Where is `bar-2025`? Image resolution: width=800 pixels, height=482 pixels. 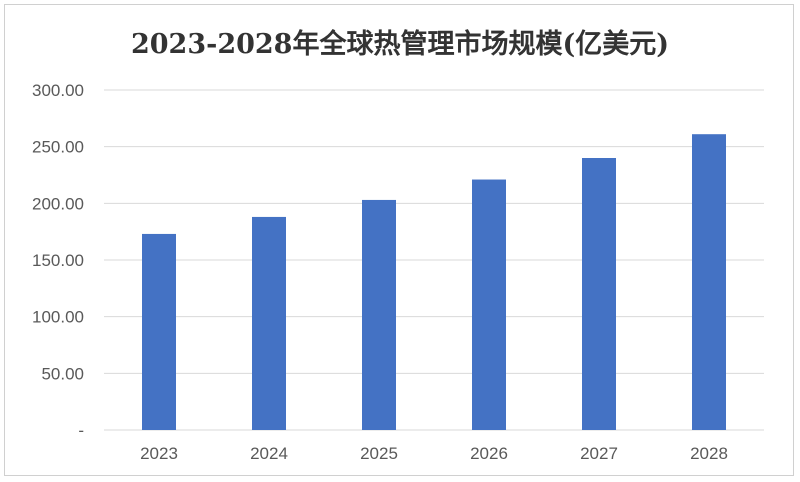 bar-2025 is located at coordinates (379, 314).